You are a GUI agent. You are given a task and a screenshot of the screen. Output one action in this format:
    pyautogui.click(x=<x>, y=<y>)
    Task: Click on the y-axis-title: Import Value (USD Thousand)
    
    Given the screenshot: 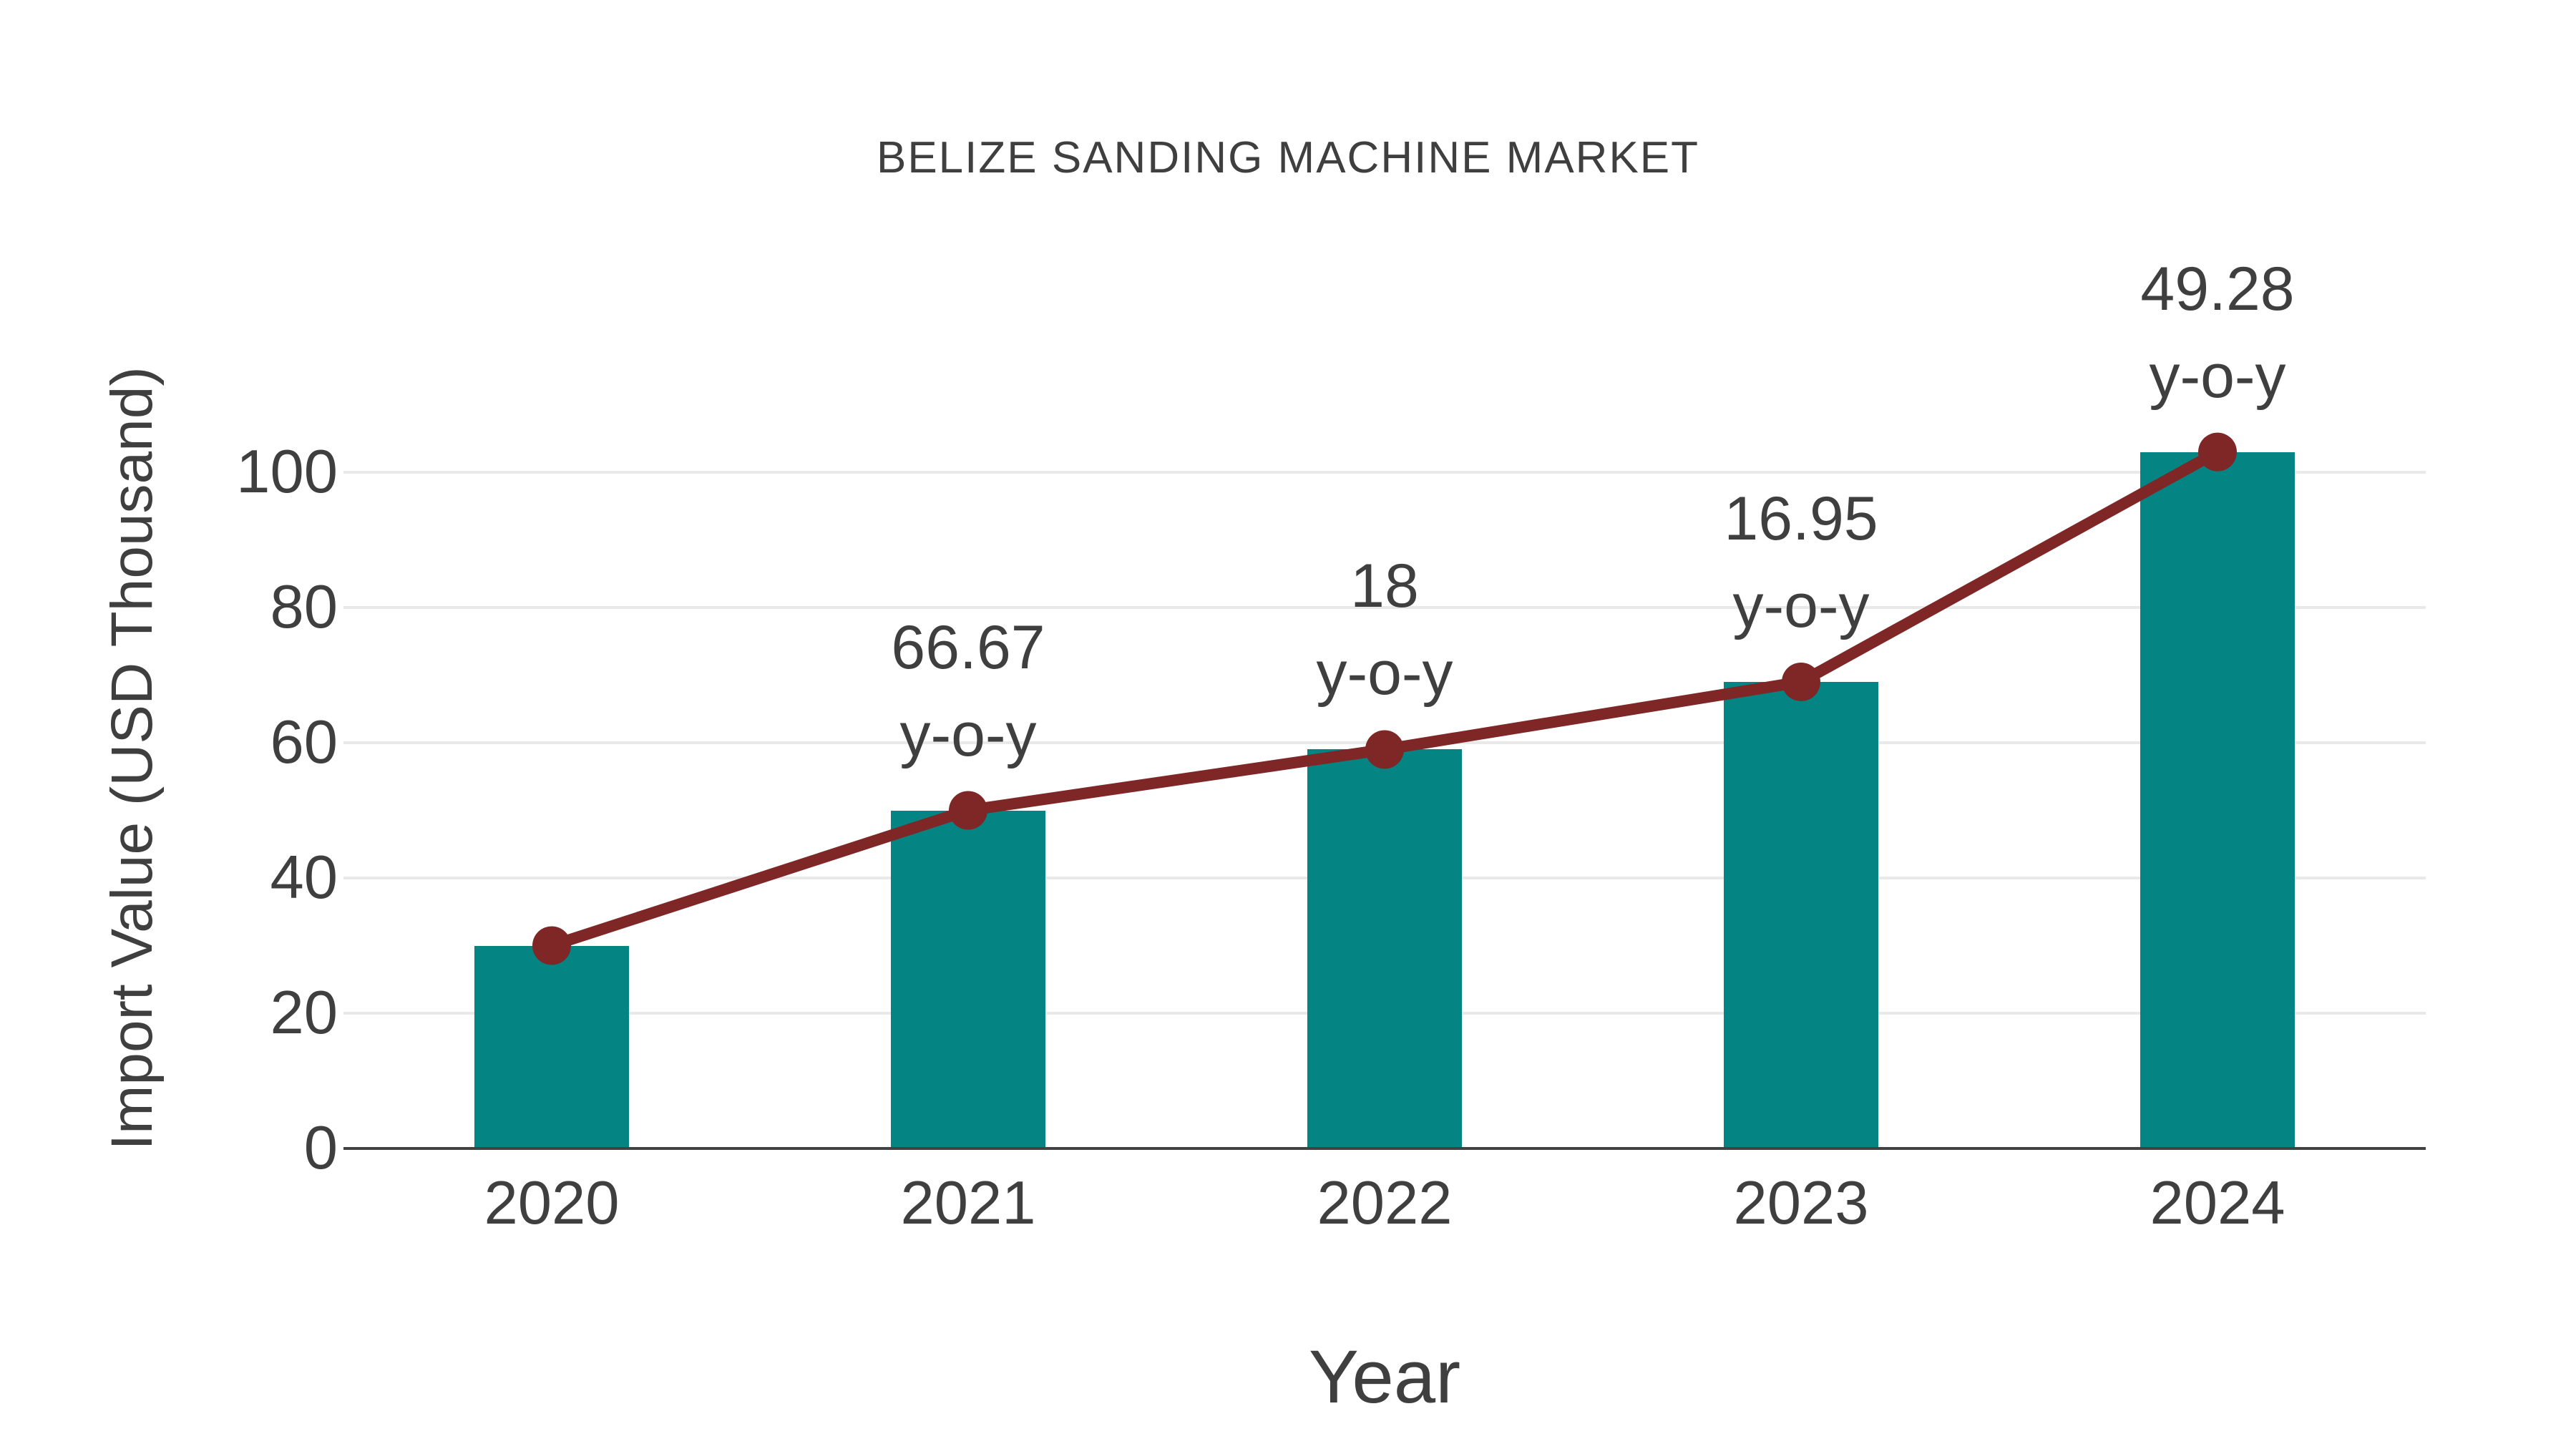 What is the action you would take?
    pyautogui.click(x=132, y=758)
    